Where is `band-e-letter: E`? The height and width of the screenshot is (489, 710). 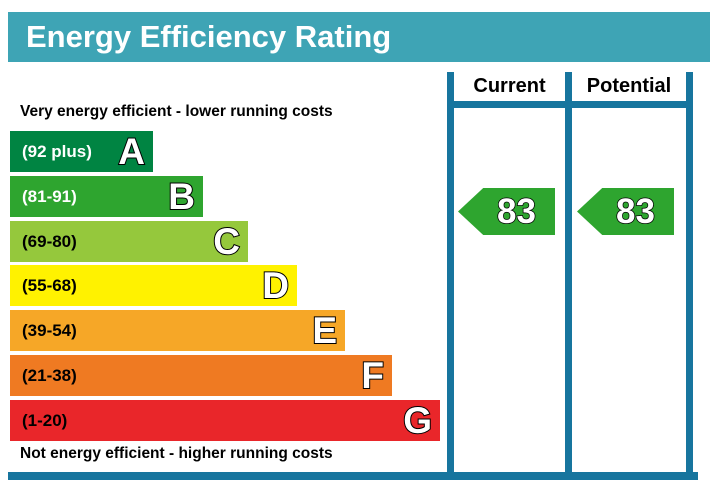
band-e-letter: E is located at coordinates (324, 330).